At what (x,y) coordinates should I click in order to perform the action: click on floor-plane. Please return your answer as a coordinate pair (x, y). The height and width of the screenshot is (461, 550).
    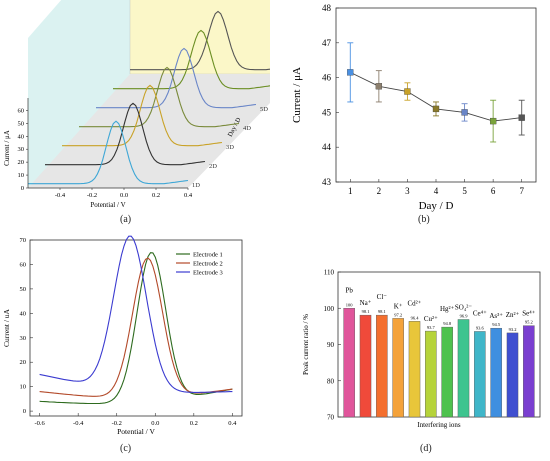
    Looking at the image, I should click on (163, 131).